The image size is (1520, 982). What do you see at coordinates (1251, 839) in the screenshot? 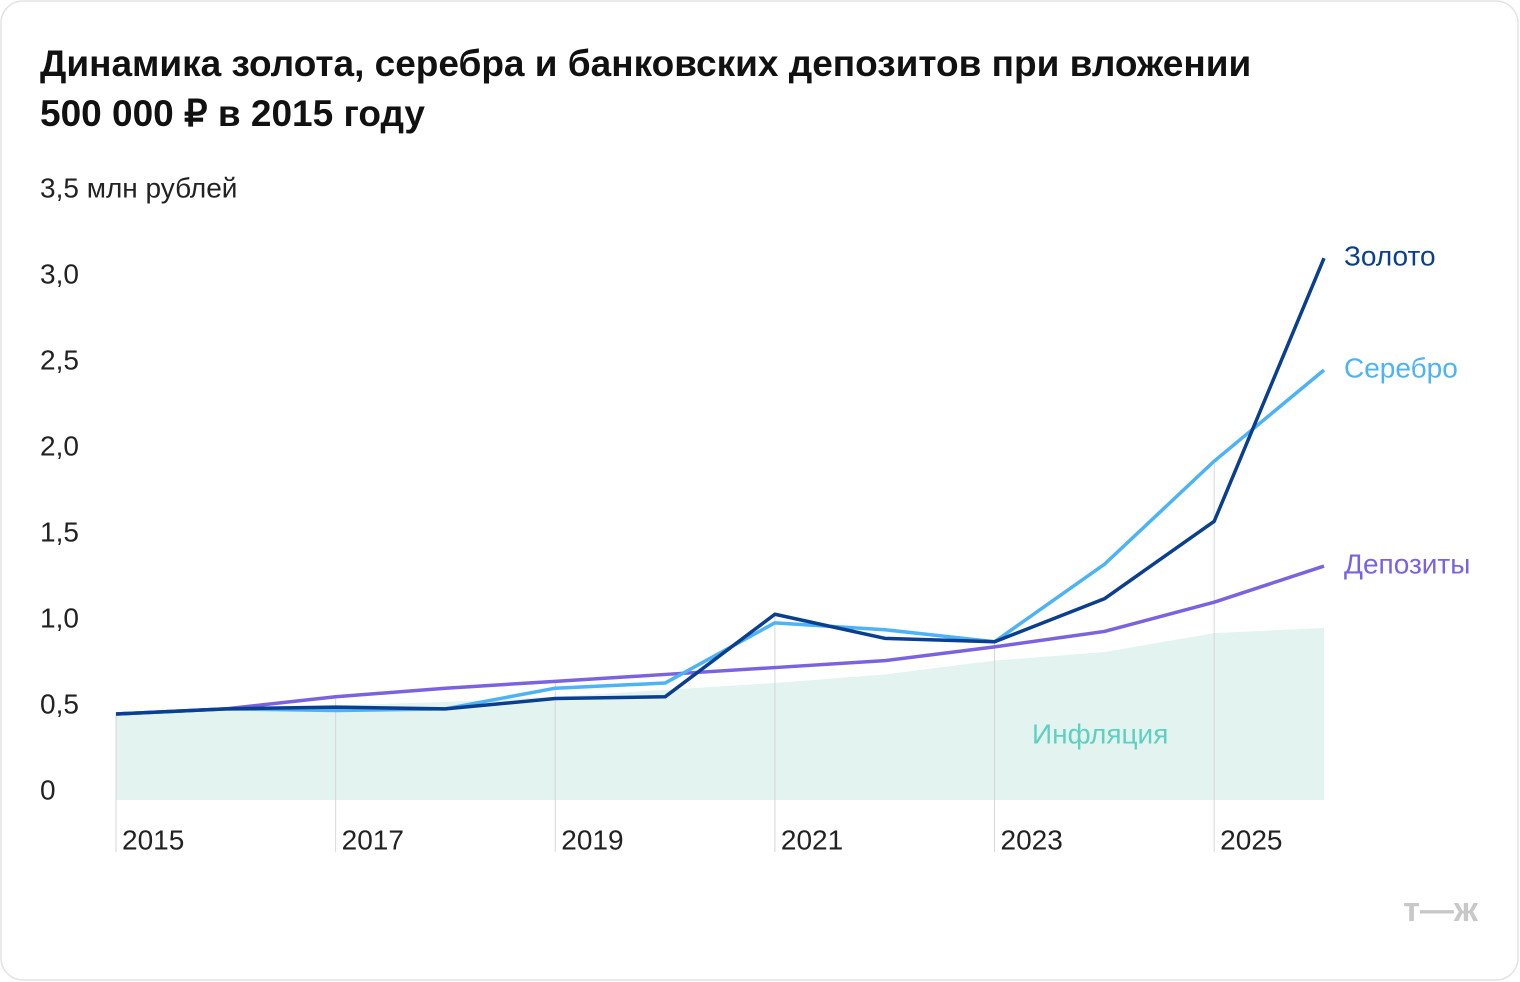
I see `x-tick-label: 2025` at bounding box center [1251, 839].